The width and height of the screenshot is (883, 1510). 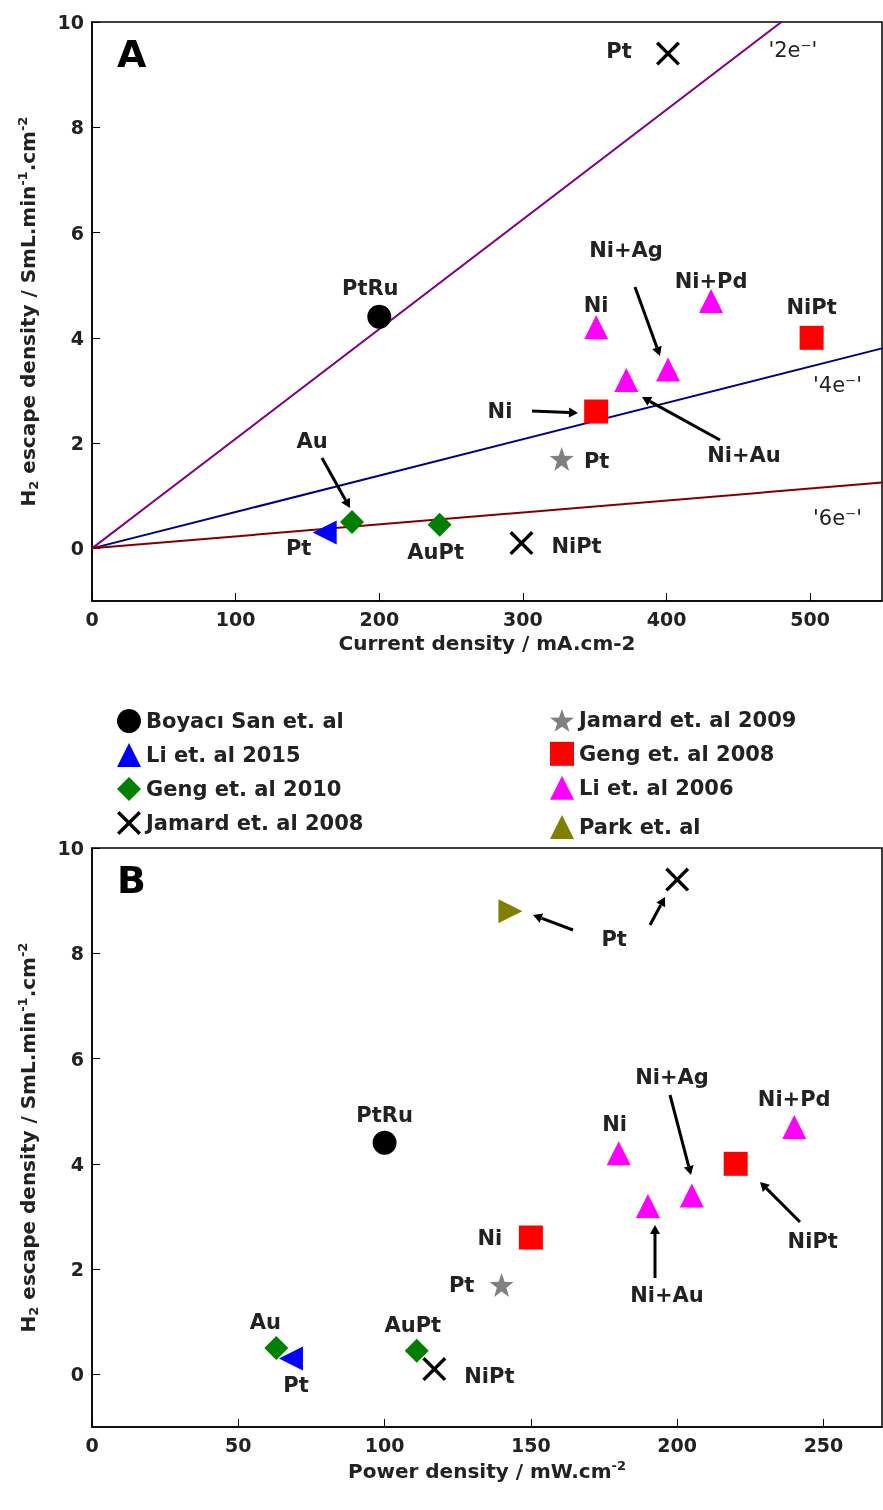 What do you see at coordinates (531, 1444) in the screenshot?
I see `x-tick-label: 150` at bounding box center [531, 1444].